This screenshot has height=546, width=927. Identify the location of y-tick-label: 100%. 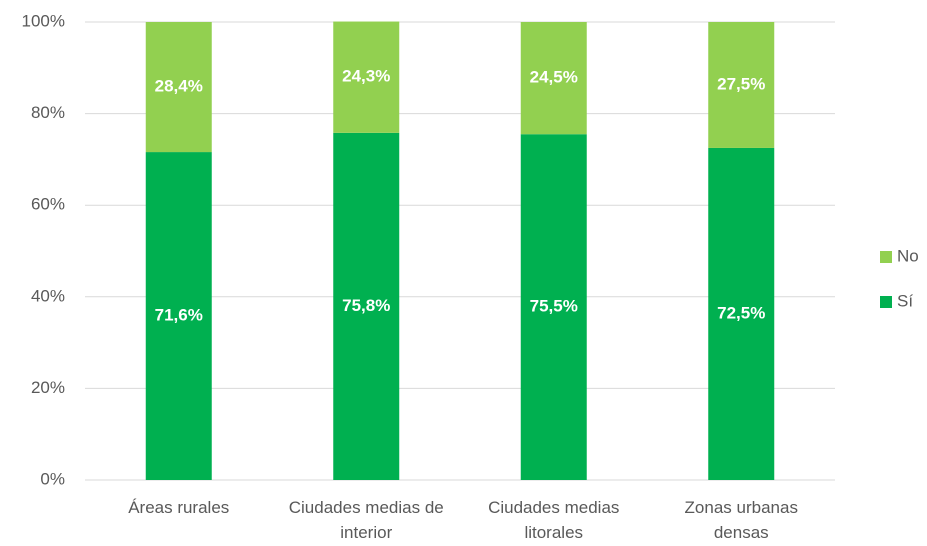
(43, 20).